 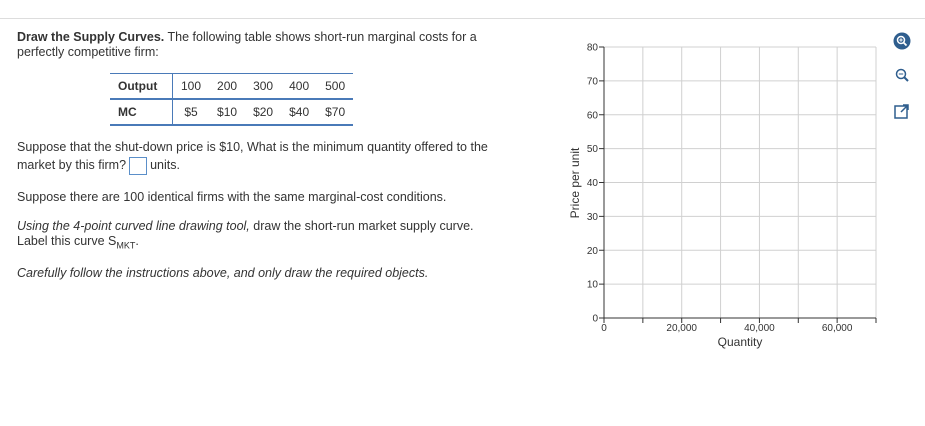 I want to click on x-axis-label: Quantity, so click(x=740, y=342).